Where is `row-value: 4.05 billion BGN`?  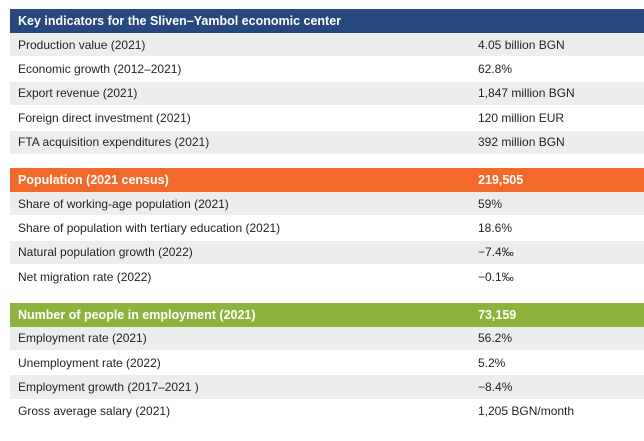
row-value: 4.05 billion BGN is located at coordinates (521, 44).